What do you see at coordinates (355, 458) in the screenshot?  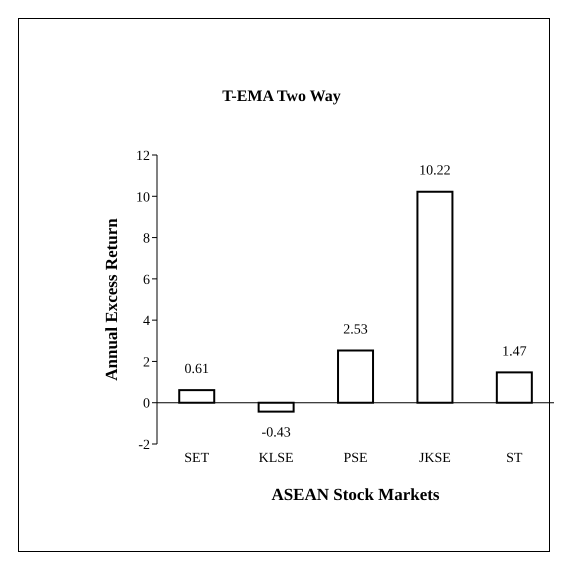 I see `x-tick-label: PSE` at bounding box center [355, 458].